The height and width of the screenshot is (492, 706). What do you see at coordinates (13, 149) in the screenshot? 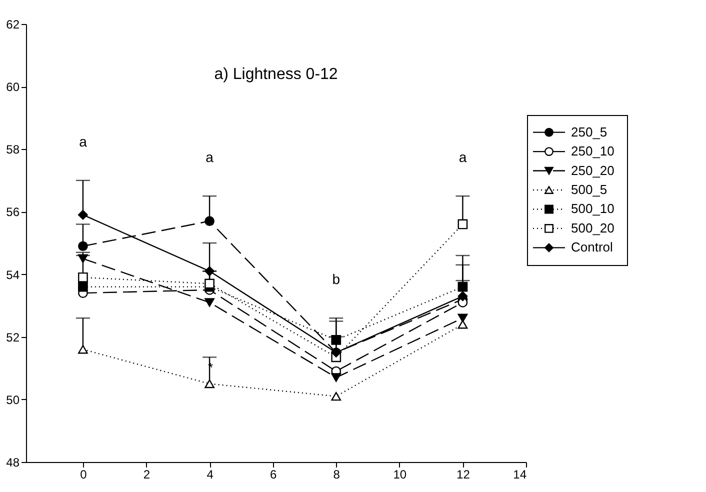
I see `y-tick-label: 58` at bounding box center [13, 149].